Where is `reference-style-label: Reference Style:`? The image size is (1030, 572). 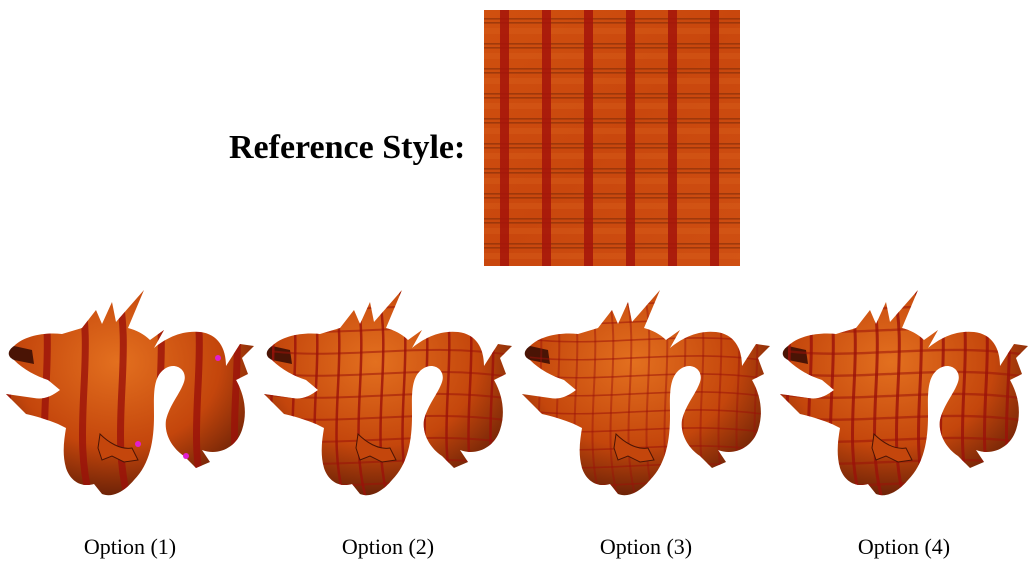
reference-style-label: Reference Style: is located at coordinates (347, 147).